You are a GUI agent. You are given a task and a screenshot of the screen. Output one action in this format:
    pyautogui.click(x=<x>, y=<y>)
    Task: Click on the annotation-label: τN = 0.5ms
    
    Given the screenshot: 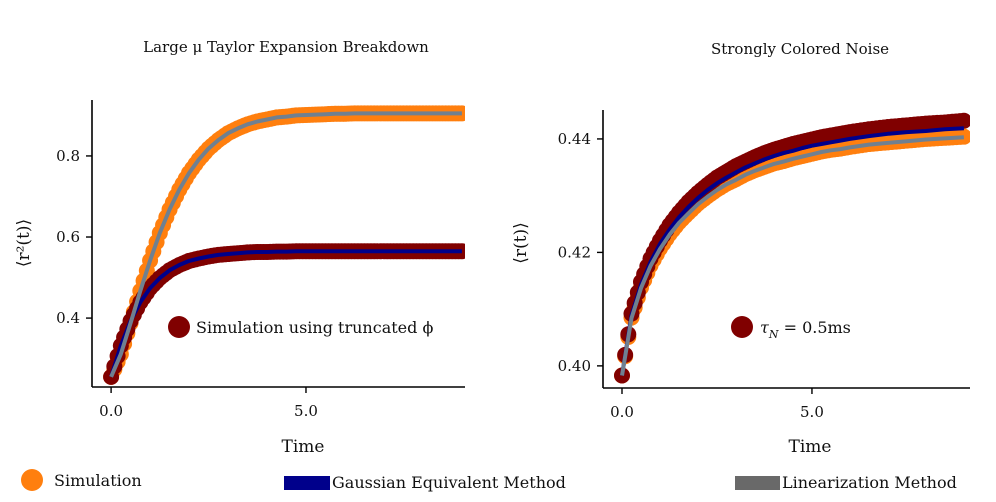 What is the action you would take?
    pyautogui.click(x=805, y=329)
    